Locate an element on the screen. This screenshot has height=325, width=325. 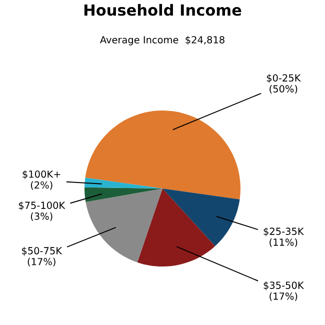
slice-label: $35-50K (17%) is located at coordinates (284, 291).